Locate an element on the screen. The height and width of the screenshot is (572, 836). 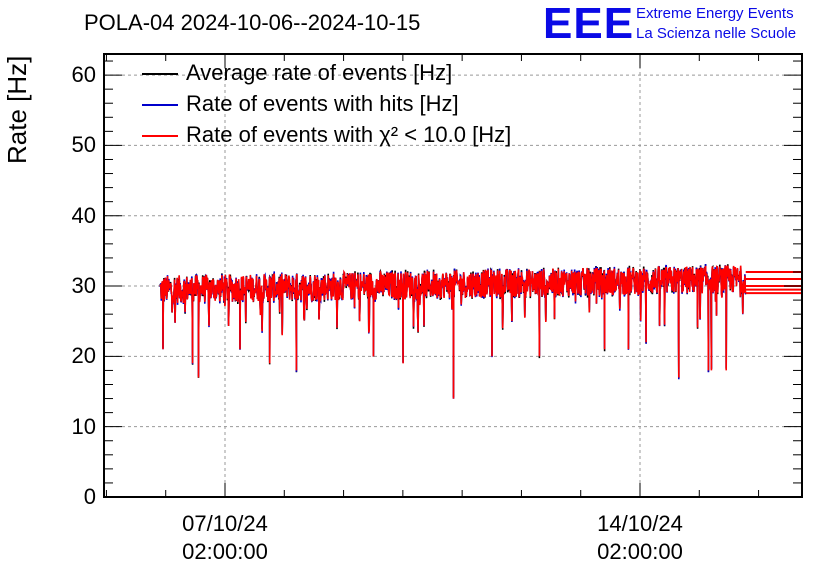
logo-caption-line1: Extreme Energy Events is located at coordinates (715, 13).